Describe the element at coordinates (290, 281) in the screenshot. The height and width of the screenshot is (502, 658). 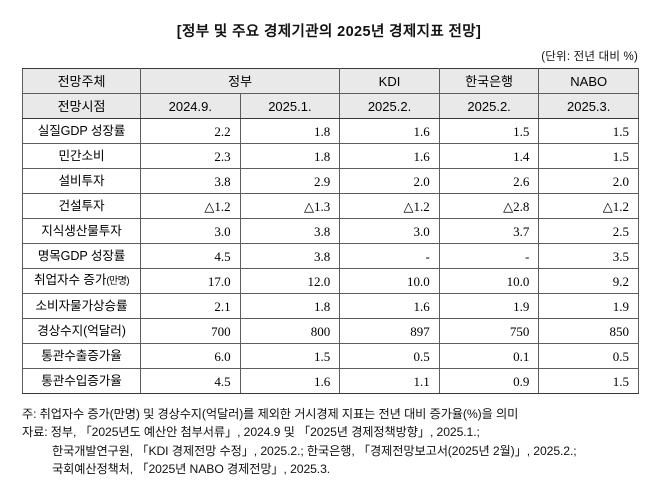
I see `table-cell-value: 12.0` at that location.